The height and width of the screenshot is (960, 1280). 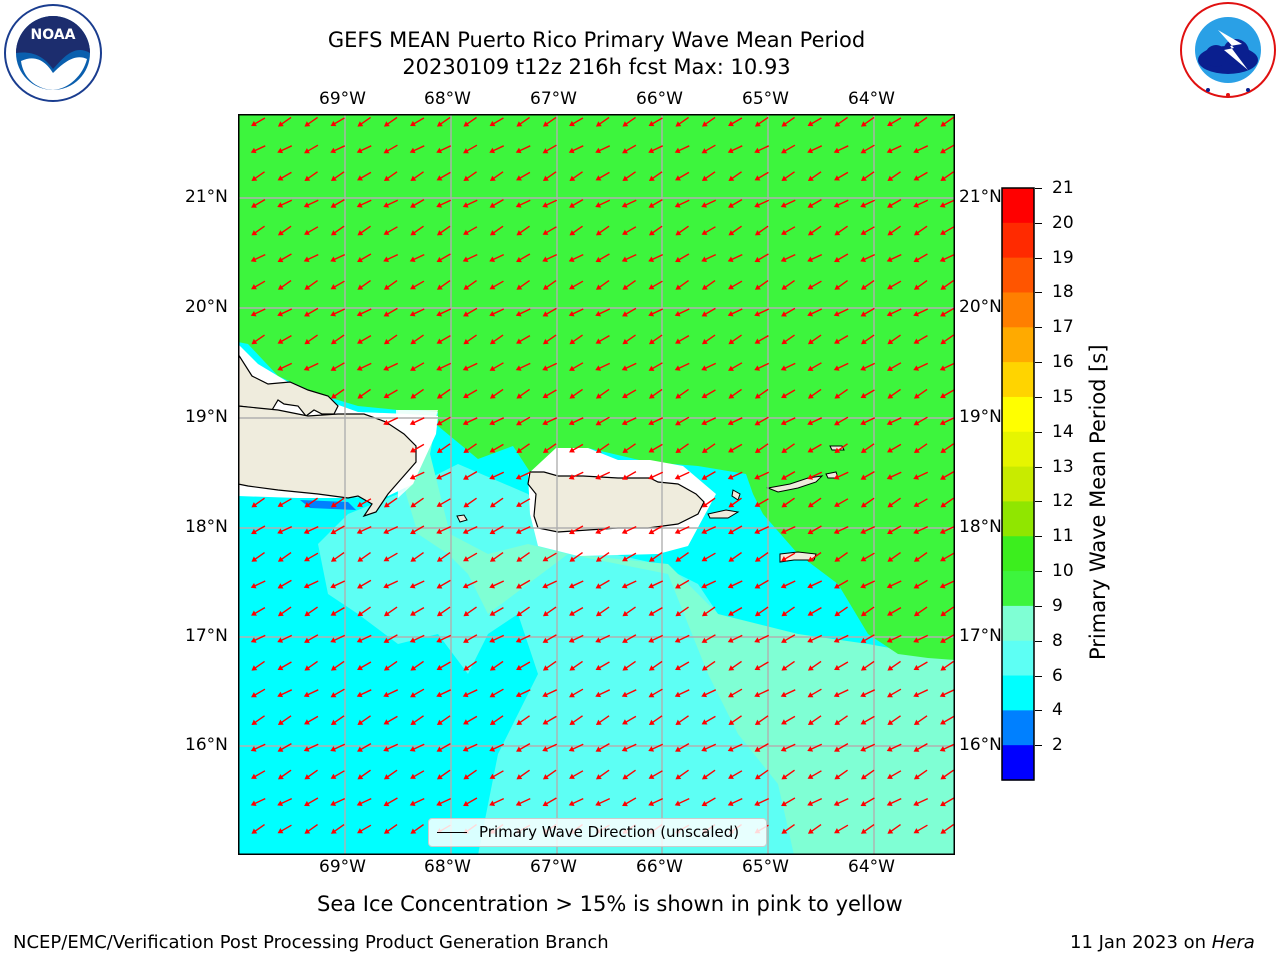 What do you see at coordinates (1018, 449) in the screenshot?
I see `colorbar-segment` at bounding box center [1018, 449].